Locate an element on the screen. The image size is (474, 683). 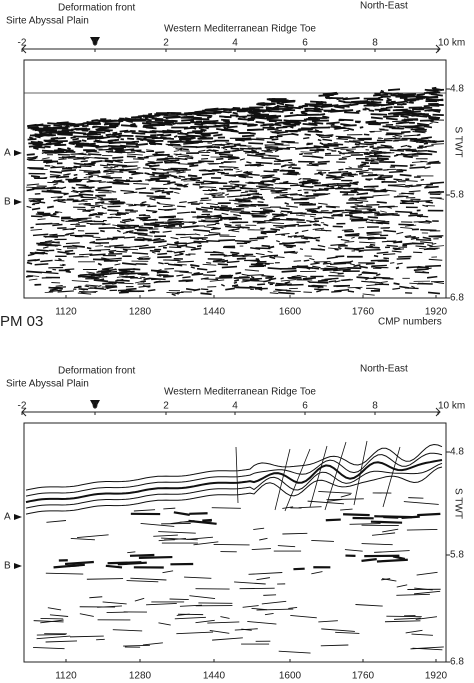
cmp-tick-label: 1600 is located at coordinates (290, 312).